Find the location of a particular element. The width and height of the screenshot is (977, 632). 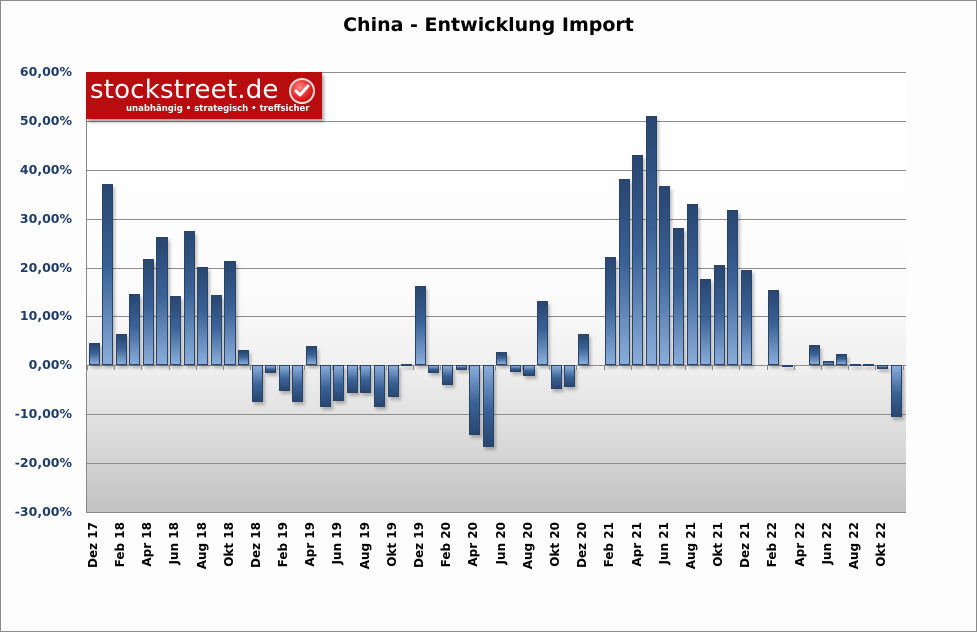

x-tick-label: Apr 20 is located at coordinates (473, 544).